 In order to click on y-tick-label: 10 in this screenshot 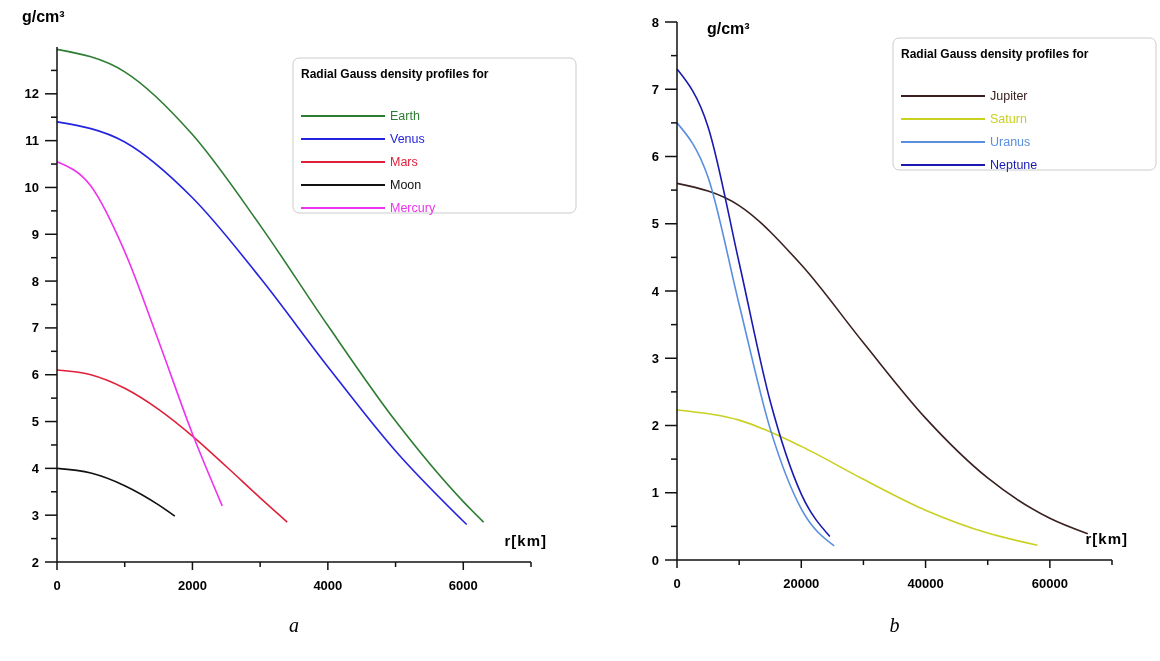, I will do `click(31, 187)`.